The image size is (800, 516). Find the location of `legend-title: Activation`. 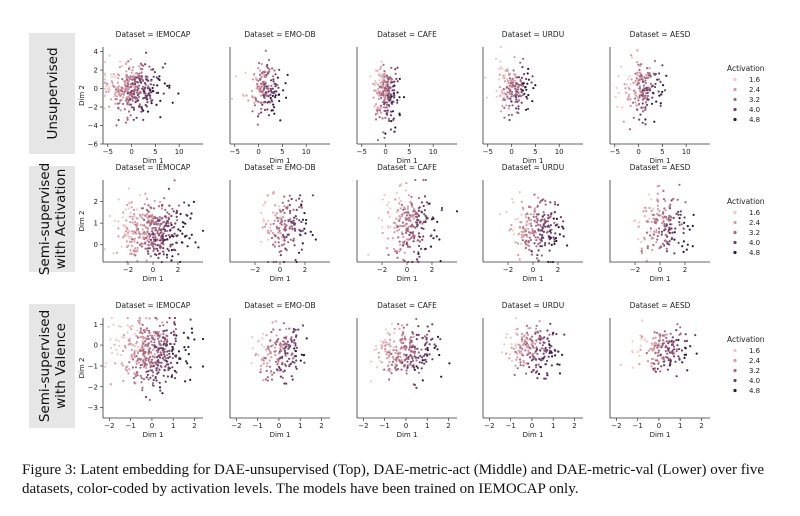

legend-title: Activation is located at coordinates (746, 68).